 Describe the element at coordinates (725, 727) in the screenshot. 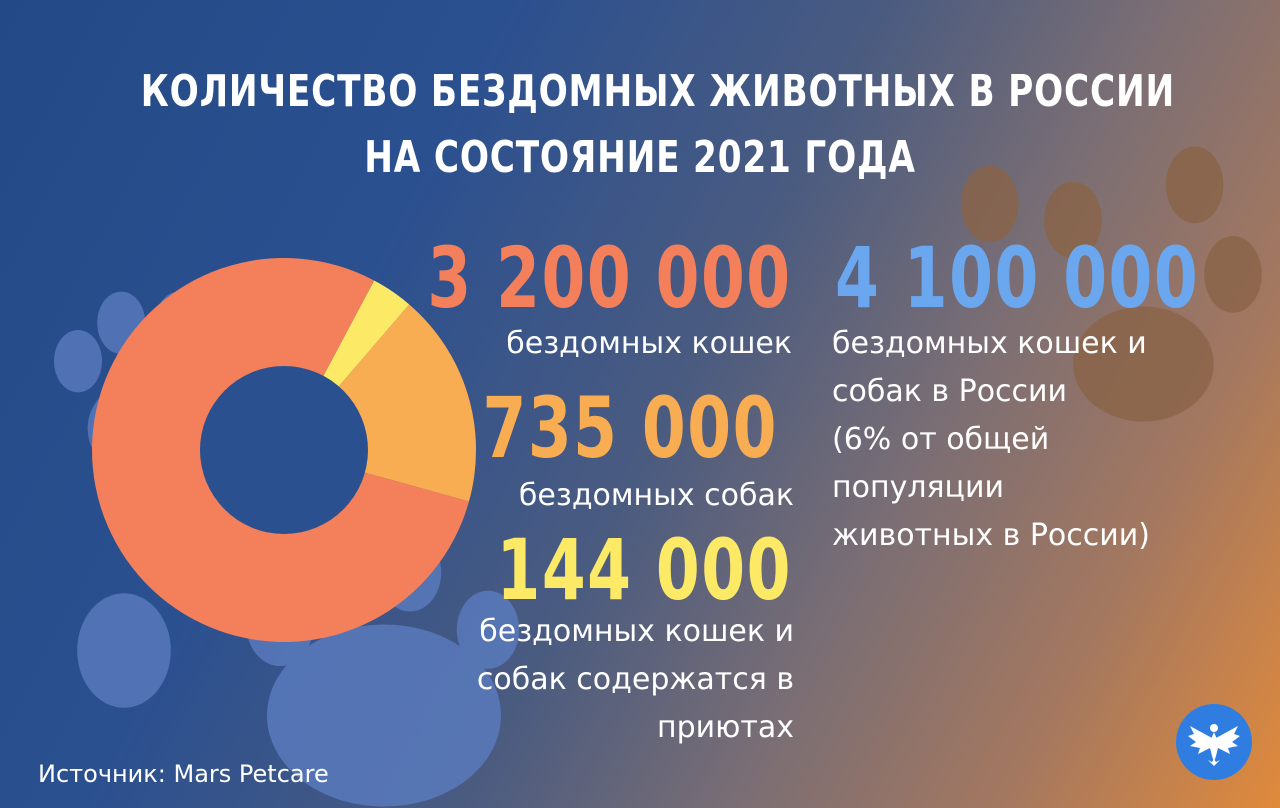

I see `shelters-label-line-3: приютах` at that location.